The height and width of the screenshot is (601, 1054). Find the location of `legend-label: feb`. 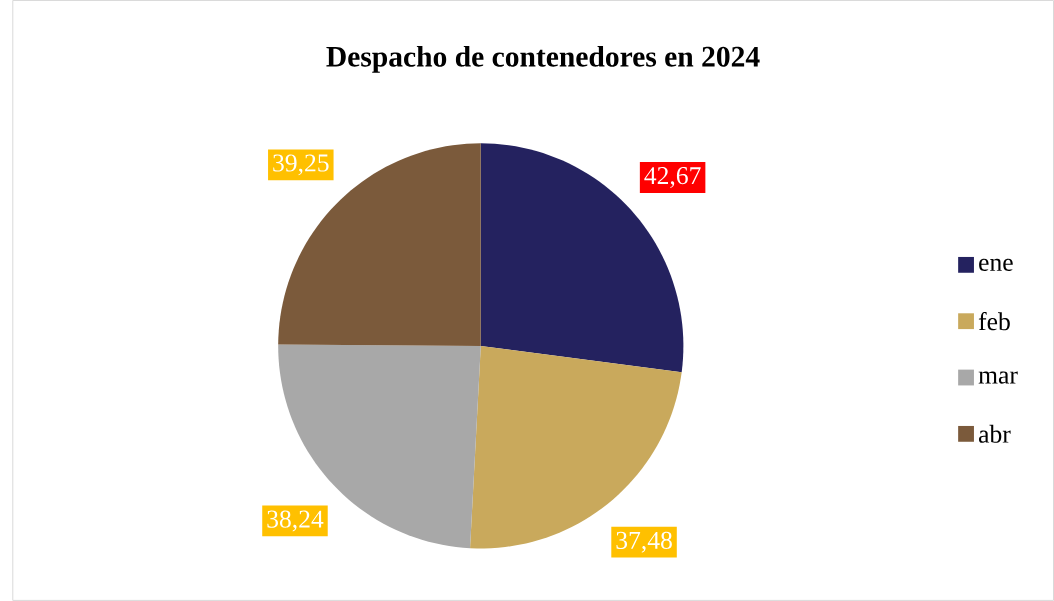

legend-label: feb is located at coordinates (994, 321).